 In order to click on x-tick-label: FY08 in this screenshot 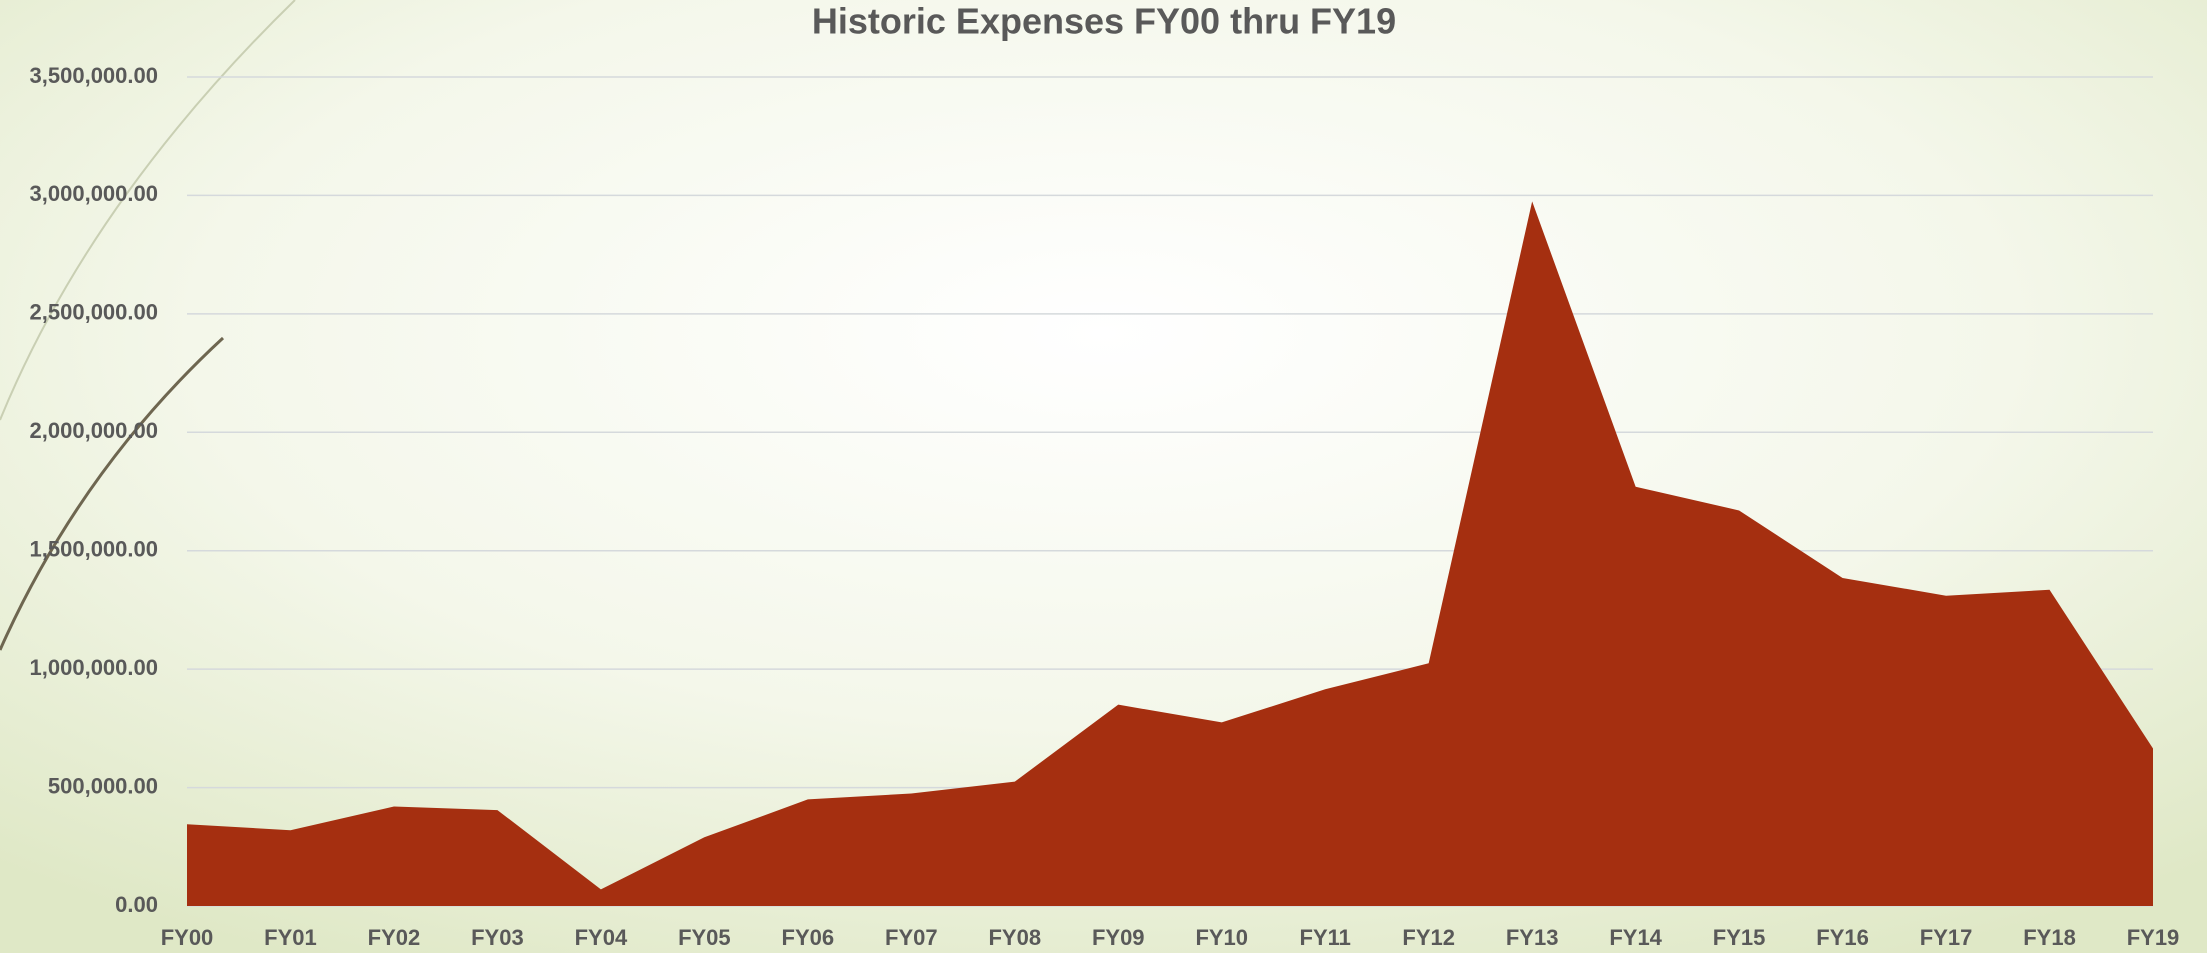, I will do `click(1014, 937)`.